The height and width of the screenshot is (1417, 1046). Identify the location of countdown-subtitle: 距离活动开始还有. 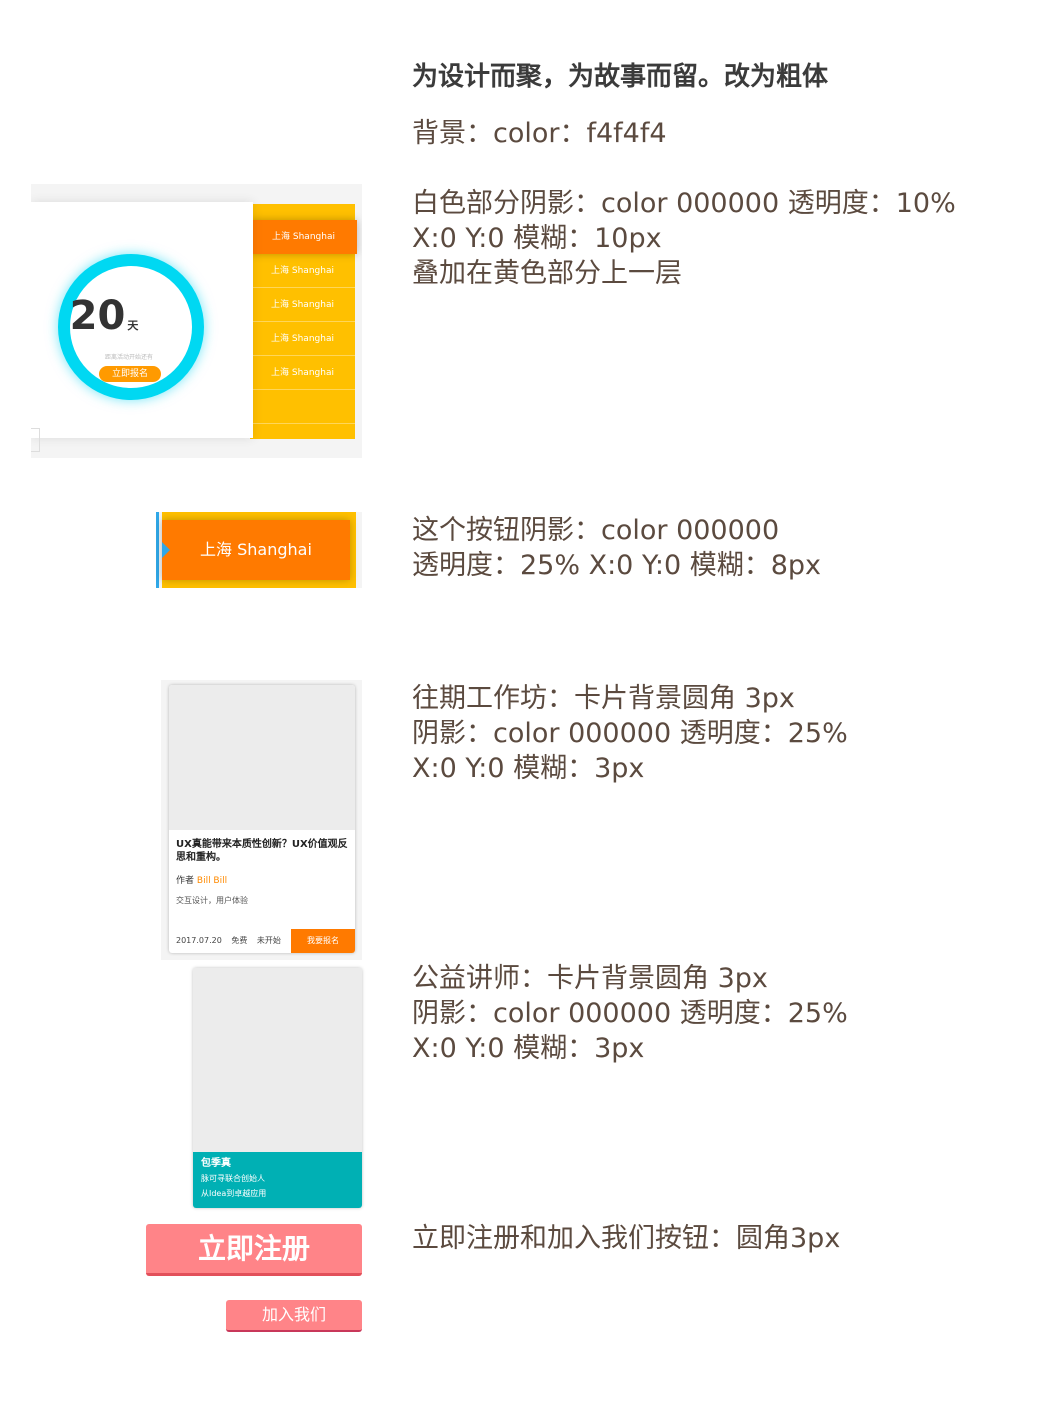
(128, 357).